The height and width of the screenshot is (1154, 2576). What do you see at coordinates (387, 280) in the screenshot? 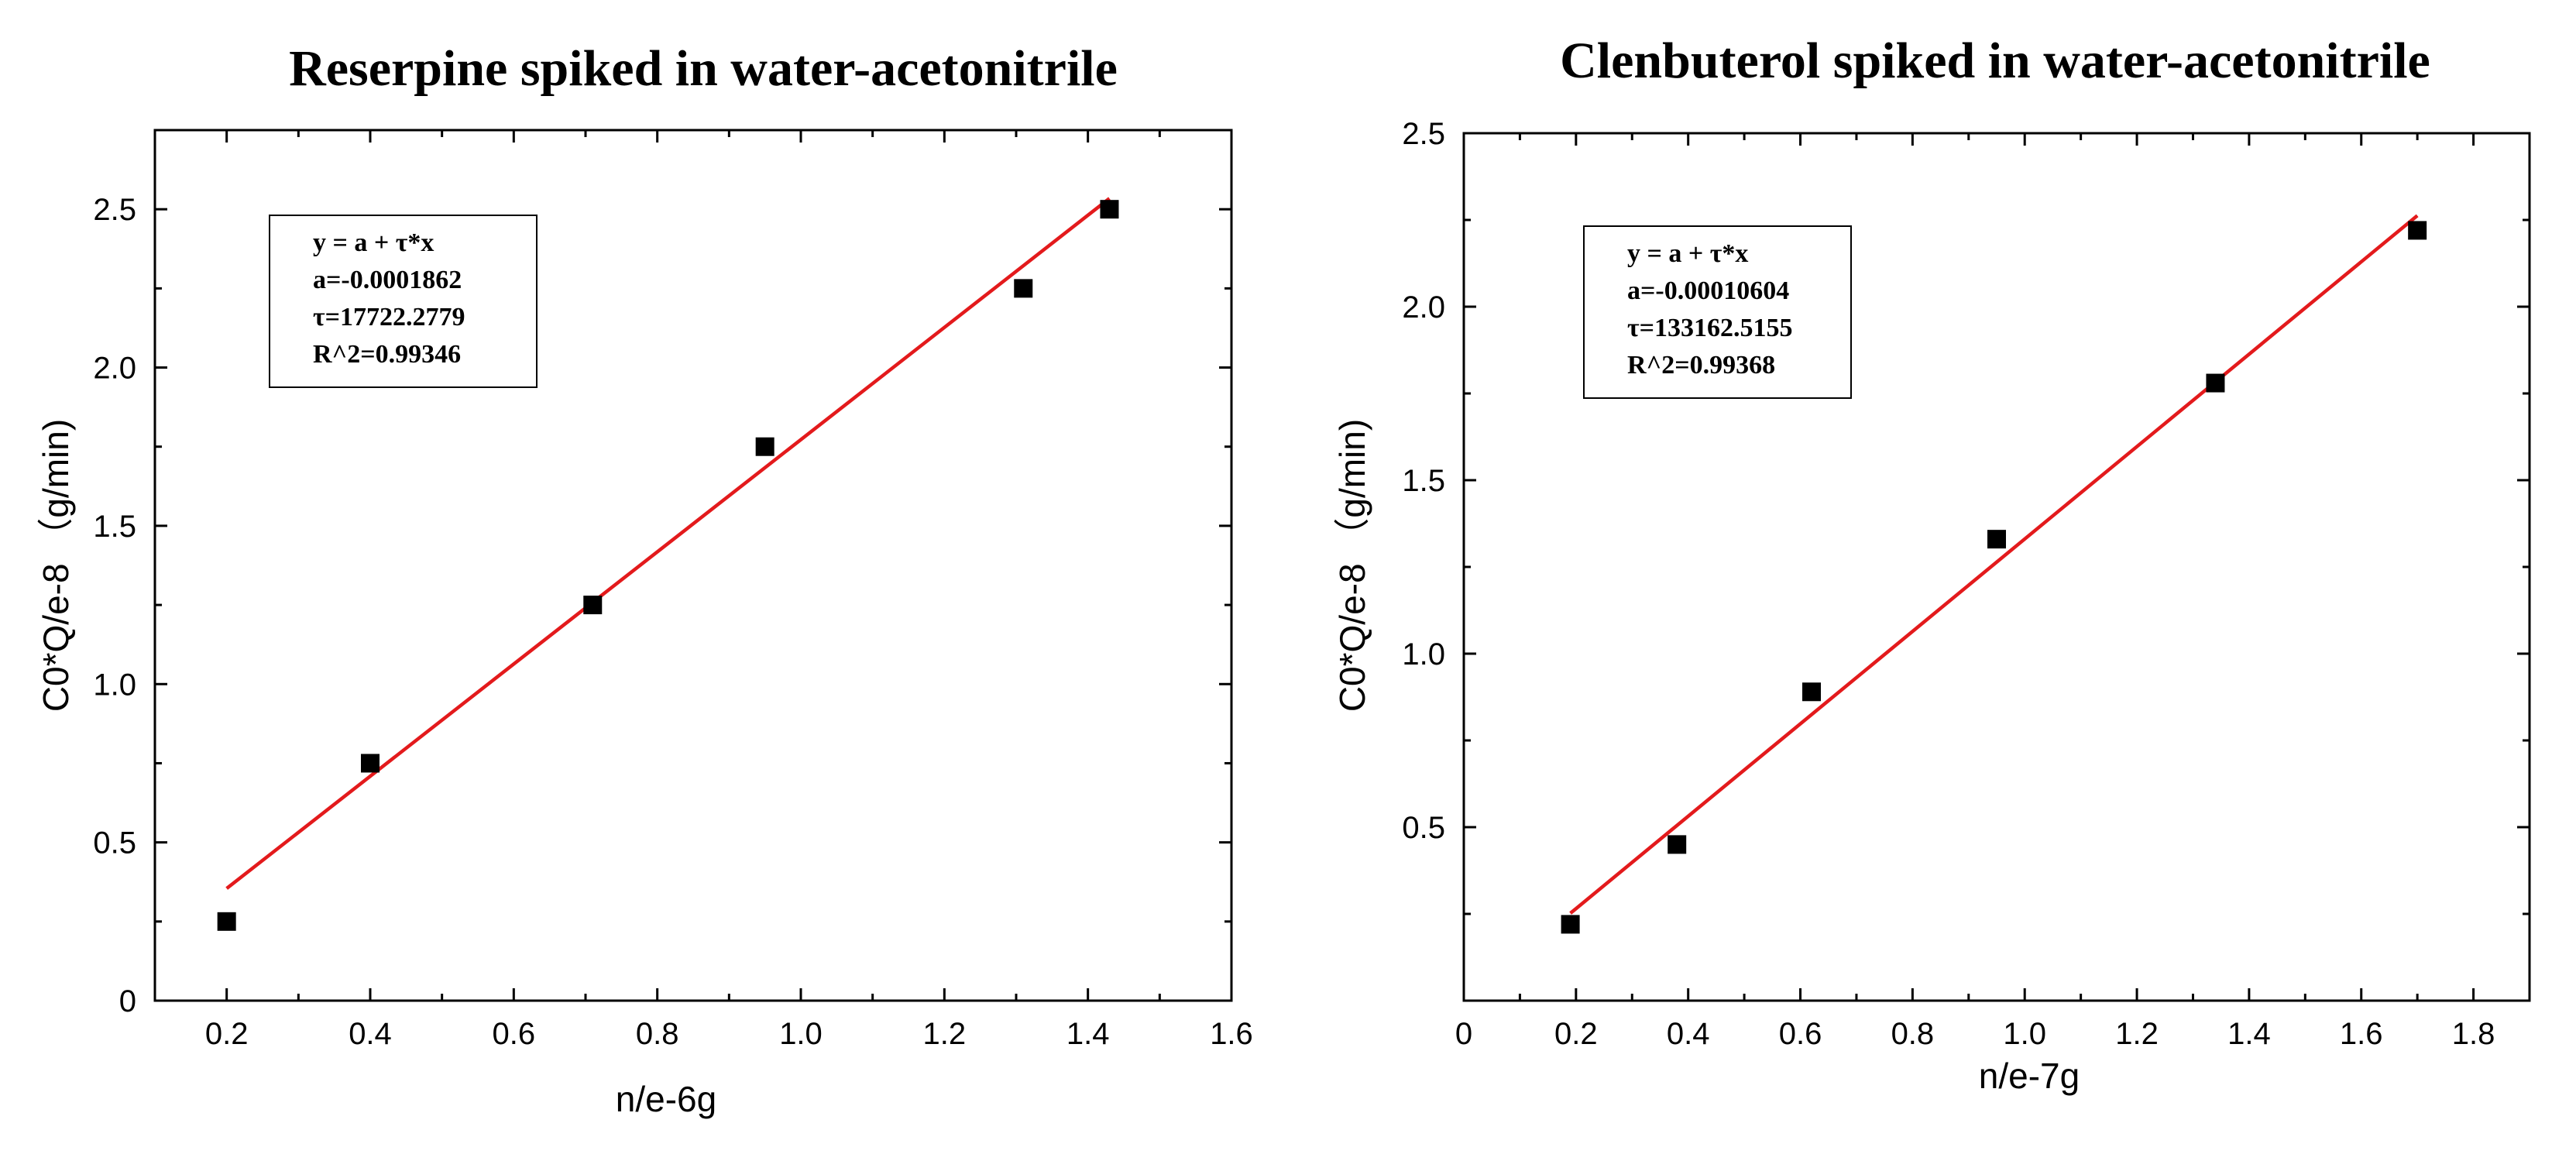
I see `fit-stats-line: a=-0.0001862` at bounding box center [387, 280].